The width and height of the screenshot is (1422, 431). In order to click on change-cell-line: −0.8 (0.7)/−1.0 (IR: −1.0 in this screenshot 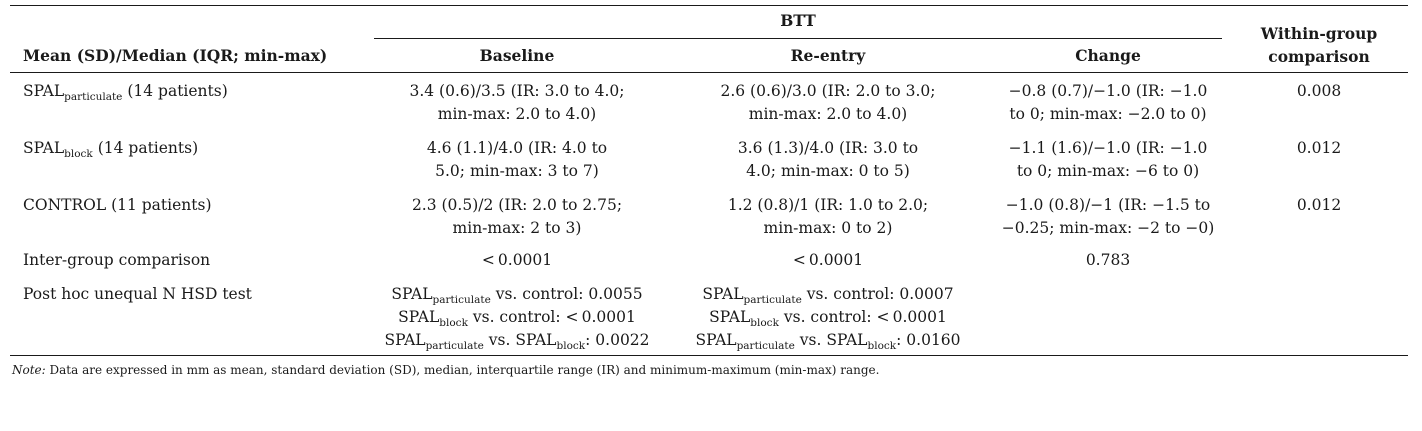, I will do `click(1108, 91)`.